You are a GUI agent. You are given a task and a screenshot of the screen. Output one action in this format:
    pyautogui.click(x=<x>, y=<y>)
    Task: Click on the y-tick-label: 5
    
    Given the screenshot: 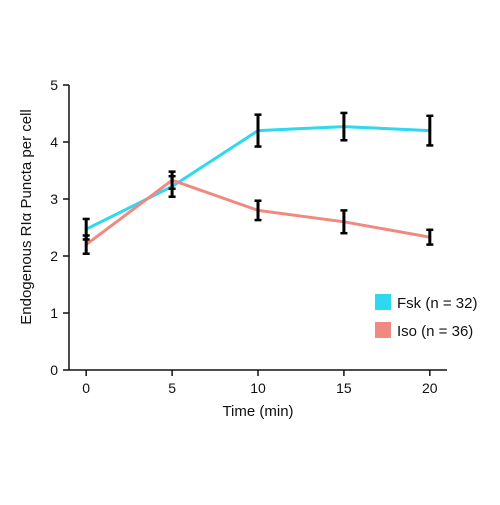 What is the action you would take?
    pyautogui.click(x=54, y=85)
    